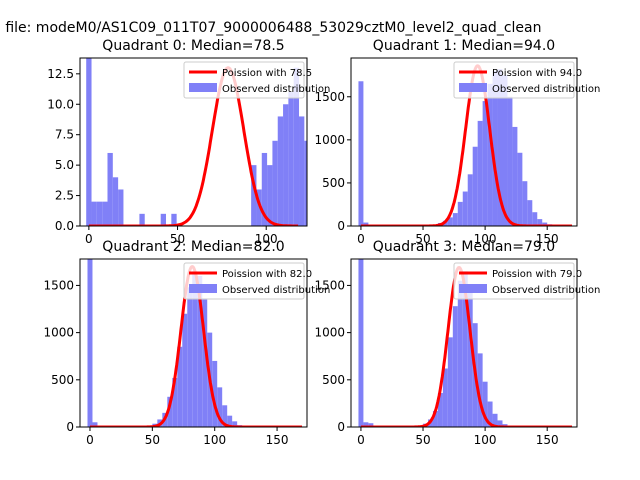  Describe the element at coordinates (537, 73) in the screenshot. I see `legend-label-poisson: Poission with 94.0` at that location.